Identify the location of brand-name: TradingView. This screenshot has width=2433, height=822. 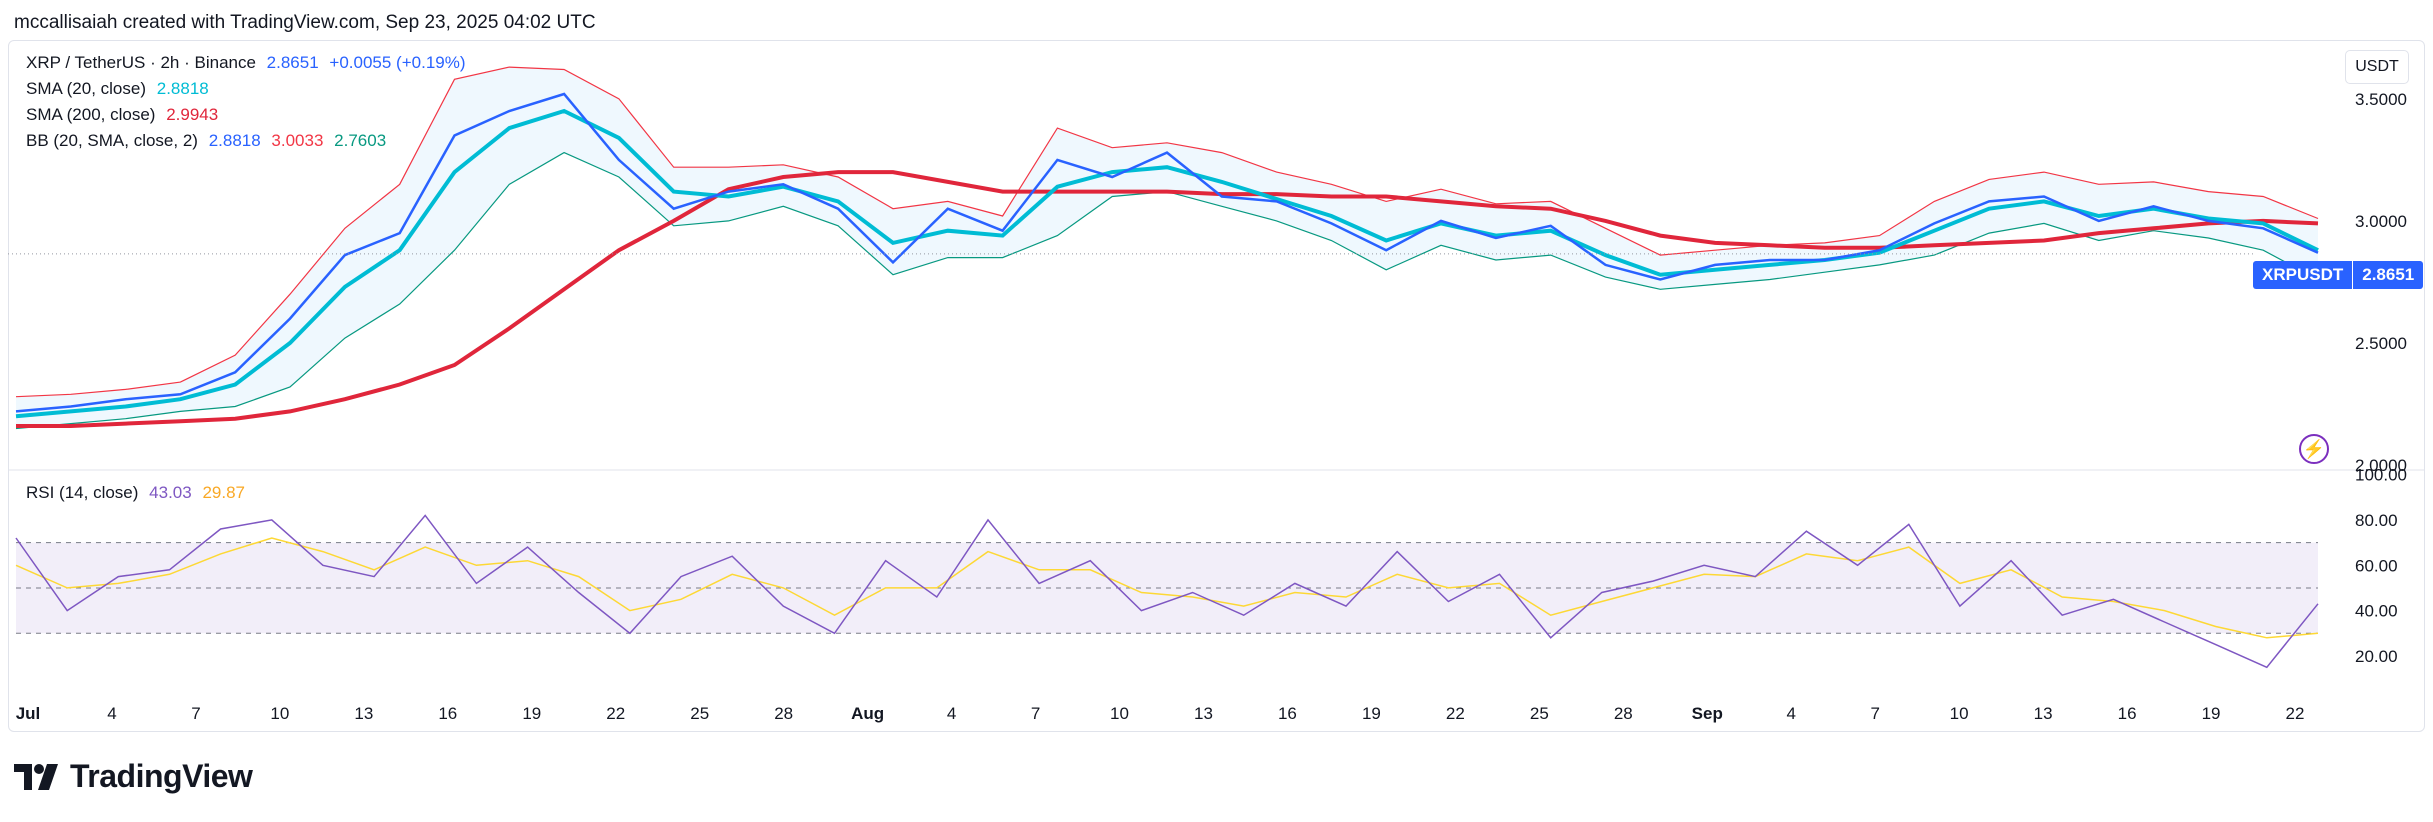
(161, 776).